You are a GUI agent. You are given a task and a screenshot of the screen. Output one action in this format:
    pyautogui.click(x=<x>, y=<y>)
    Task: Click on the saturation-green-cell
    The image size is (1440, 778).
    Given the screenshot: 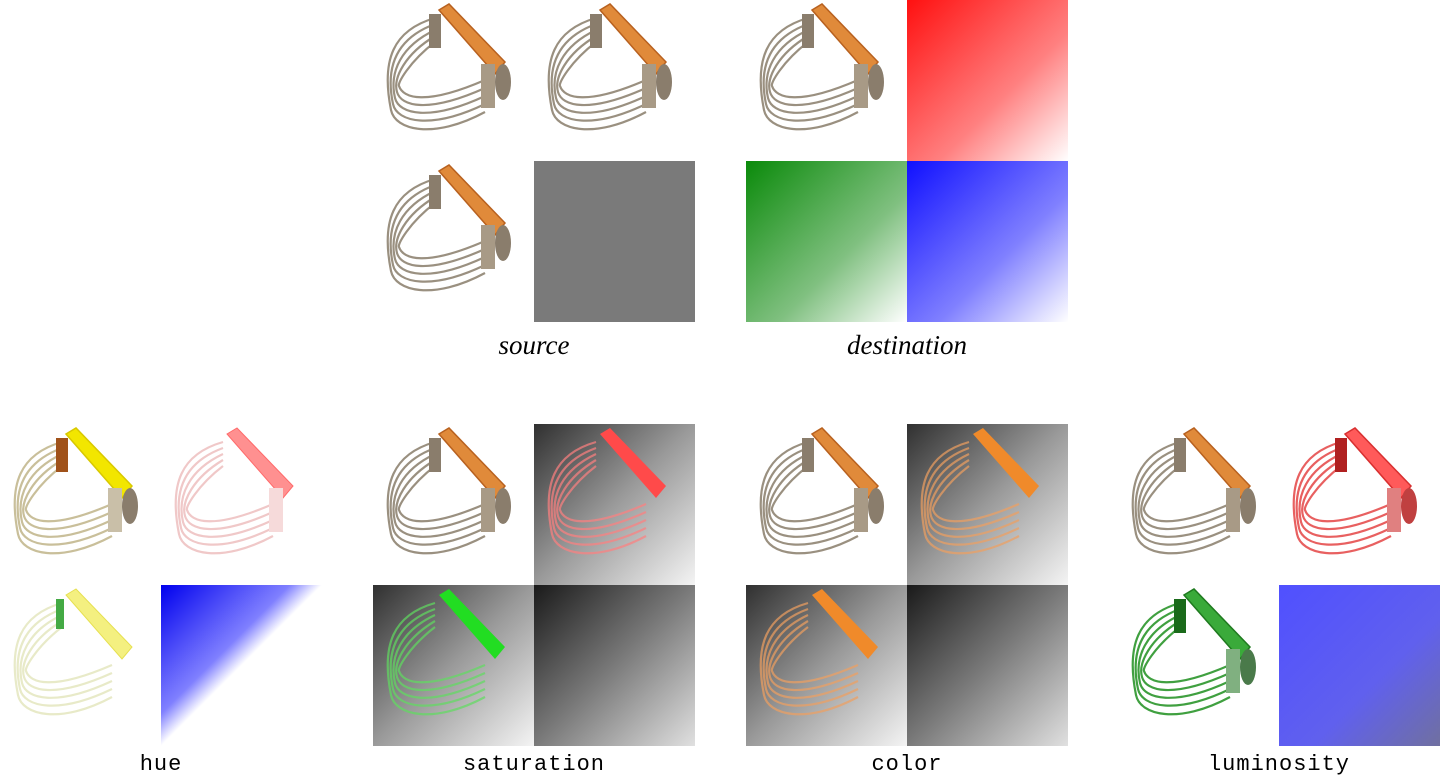 What is the action you would take?
    pyautogui.click(x=453, y=665)
    